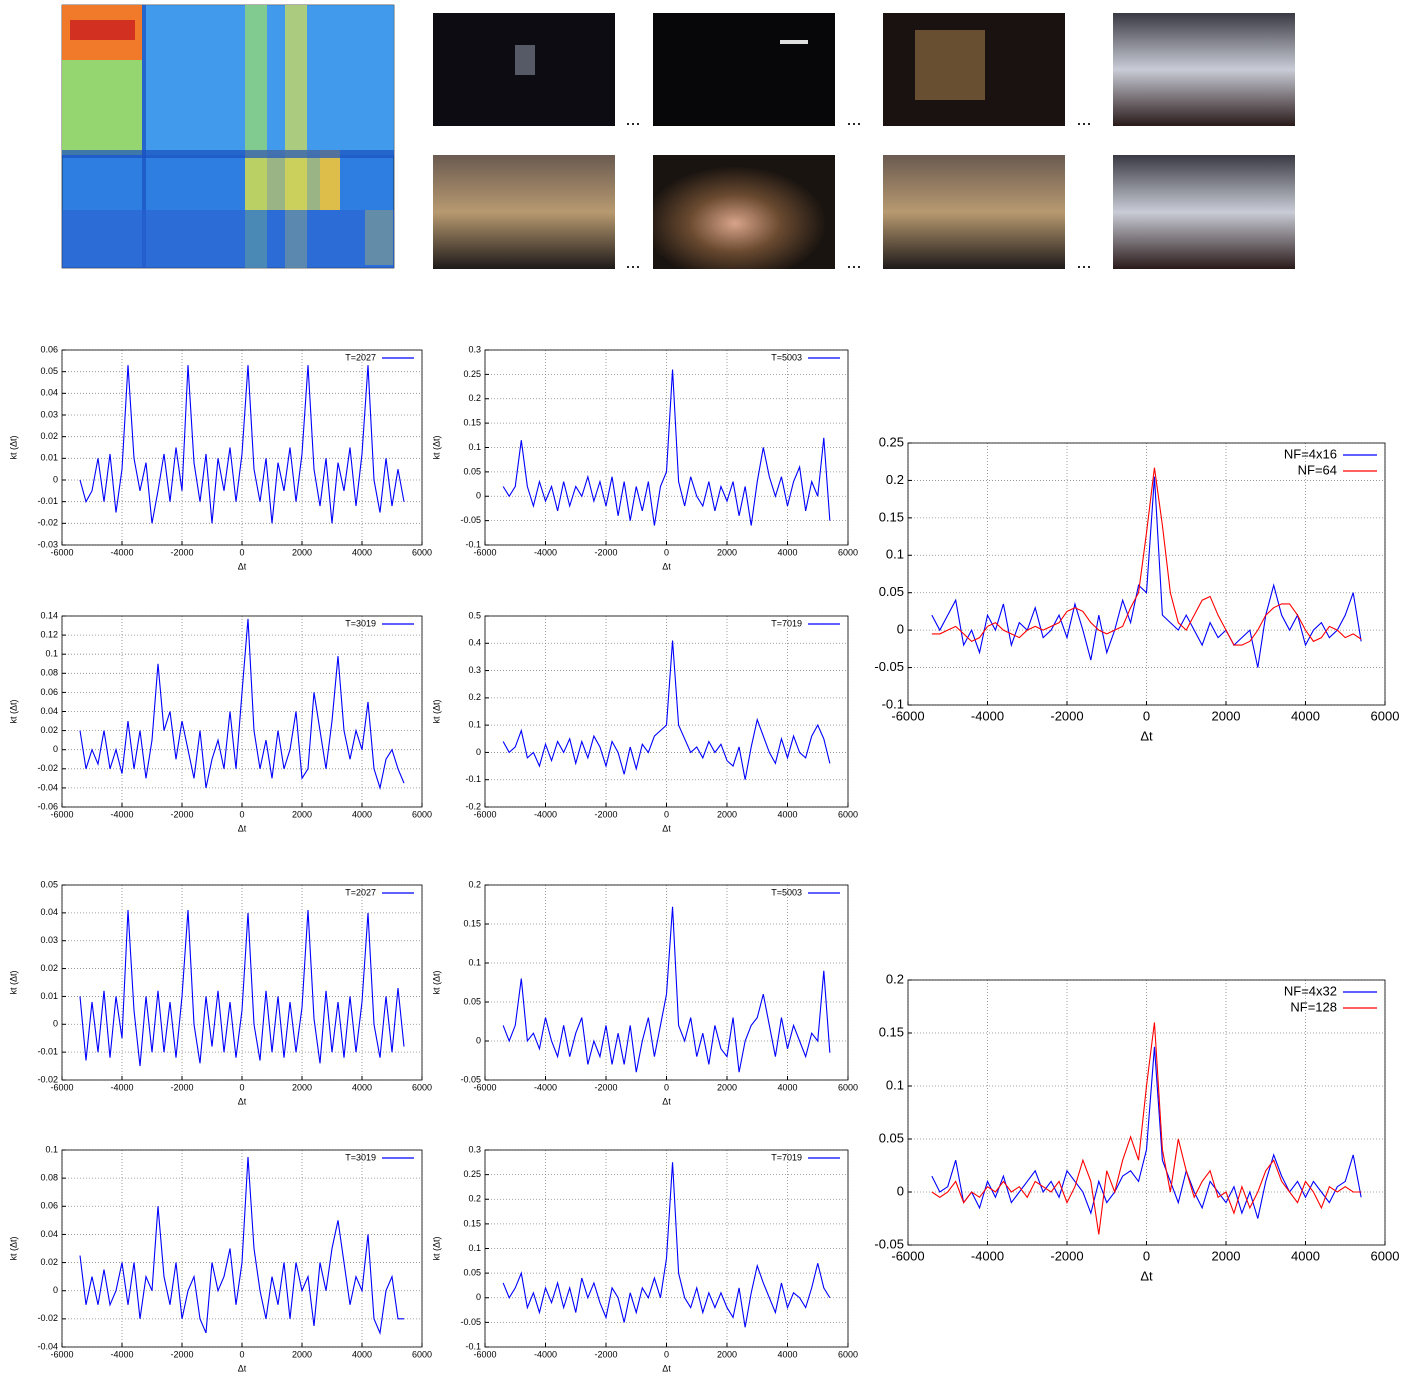 Image resolution: width=1419 pixels, height=1379 pixels. What do you see at coordinates (1310, 990) in the screenshot?
I see `legend-label: NF=4x32` at bounding box center [1310, 990].